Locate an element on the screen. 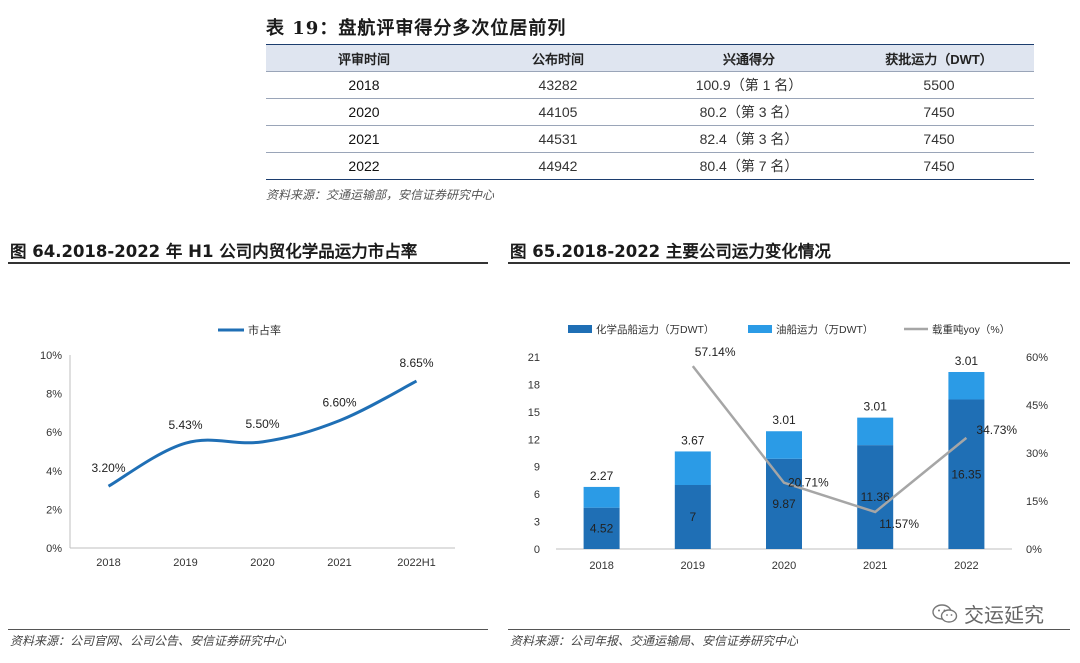 Image resolution: width=1080 pixels, height=663 pixels. y-tick-label: 15 is located at coordinates (534, 413).